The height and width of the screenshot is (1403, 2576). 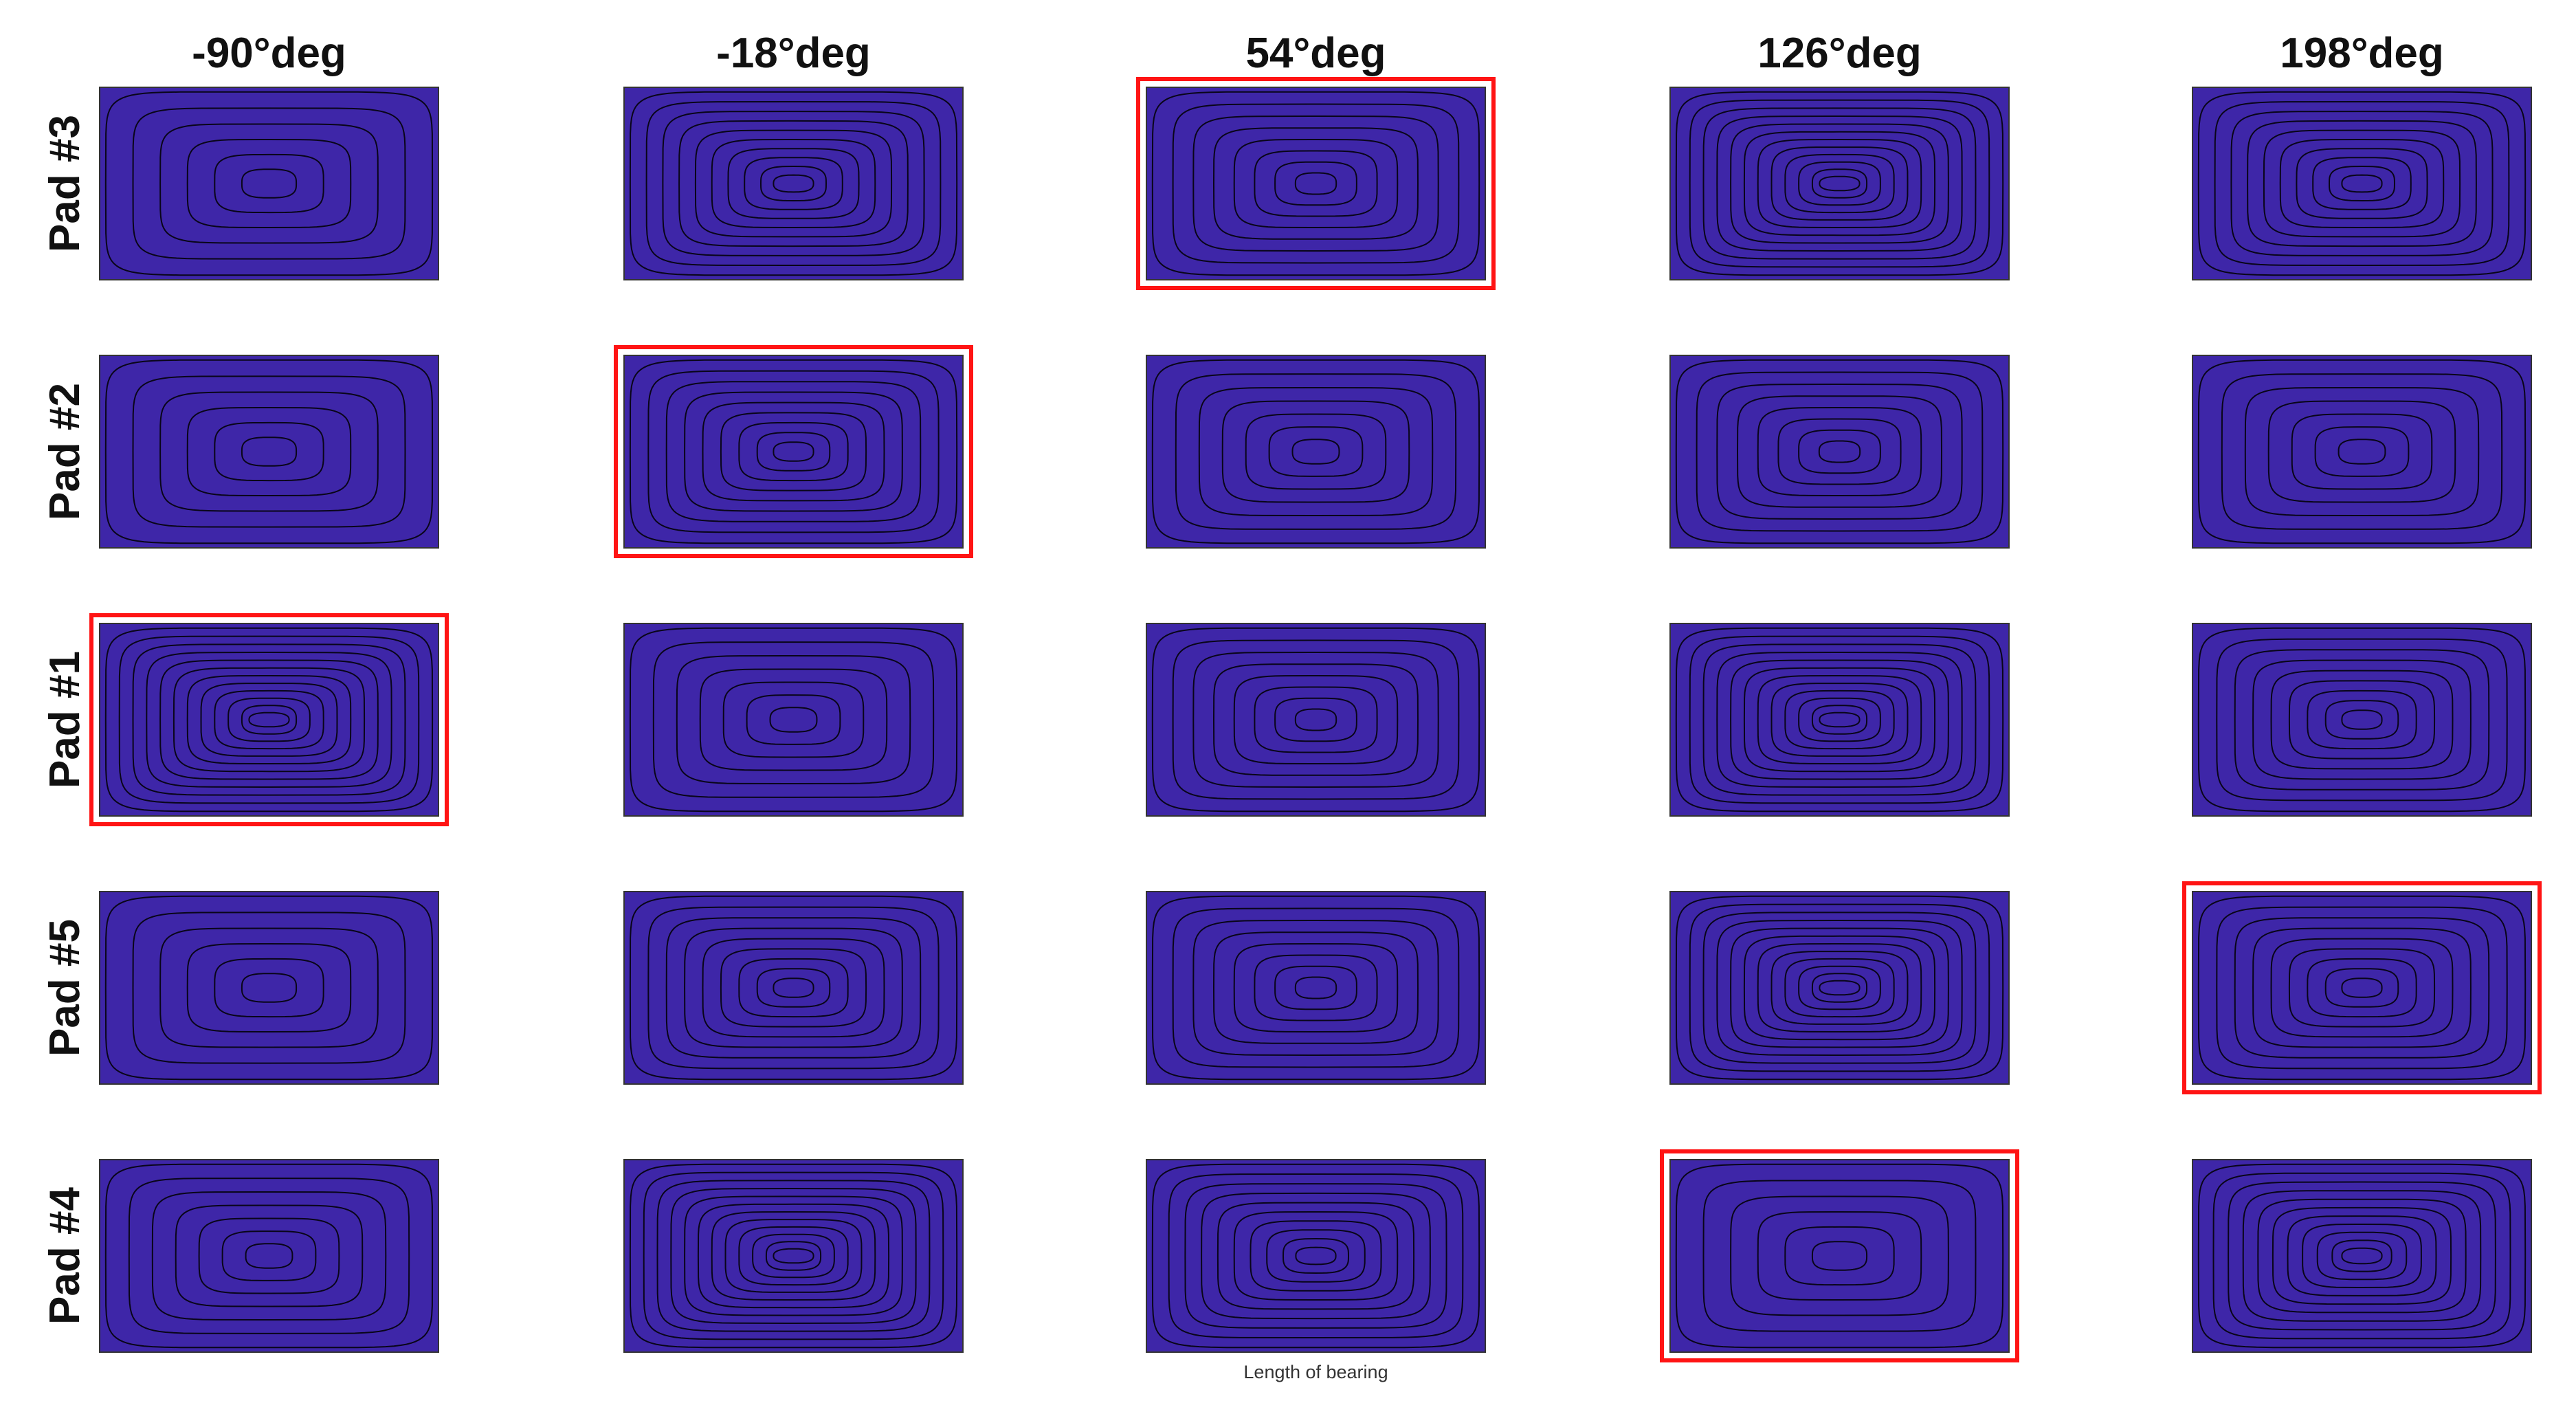 What do you see at coordinates (65, 451) in the screenshot?
I see `row-label: Pad #2` at bounding box center [65, 451].